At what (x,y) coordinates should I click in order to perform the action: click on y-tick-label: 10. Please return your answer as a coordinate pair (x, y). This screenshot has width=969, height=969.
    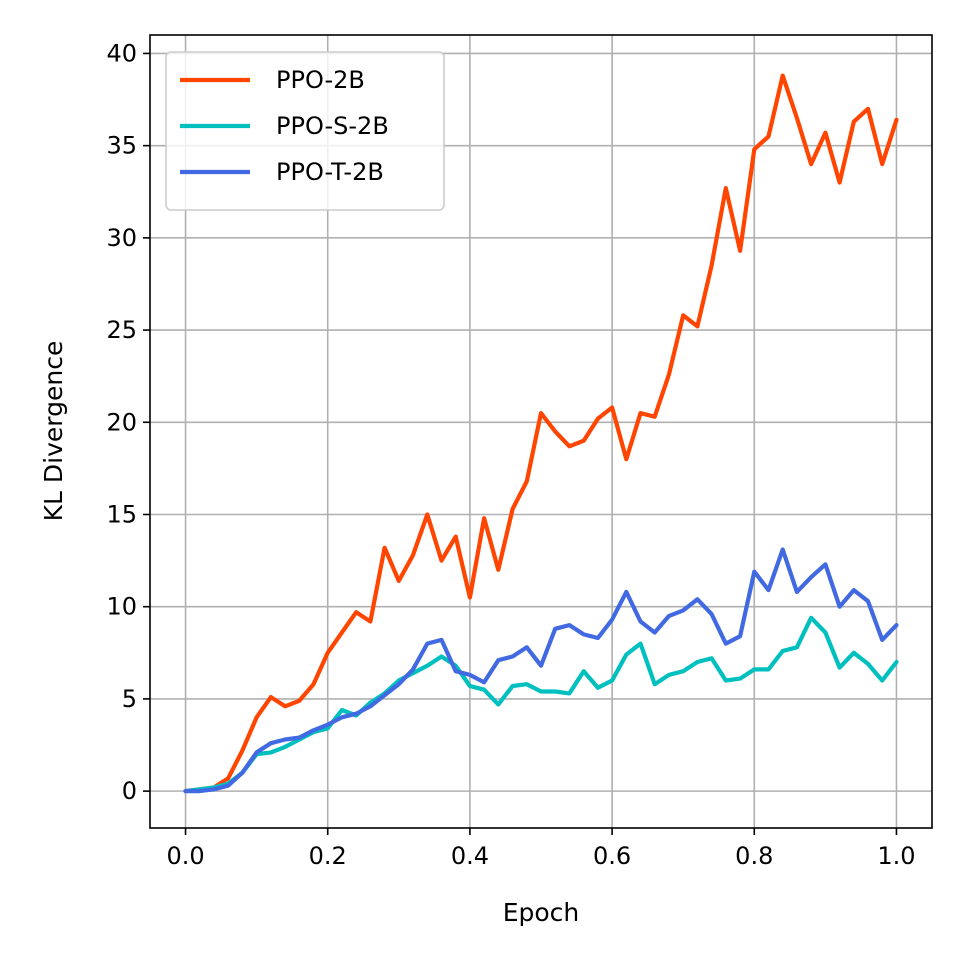
    Looking at the image, I should click on (121, 607).